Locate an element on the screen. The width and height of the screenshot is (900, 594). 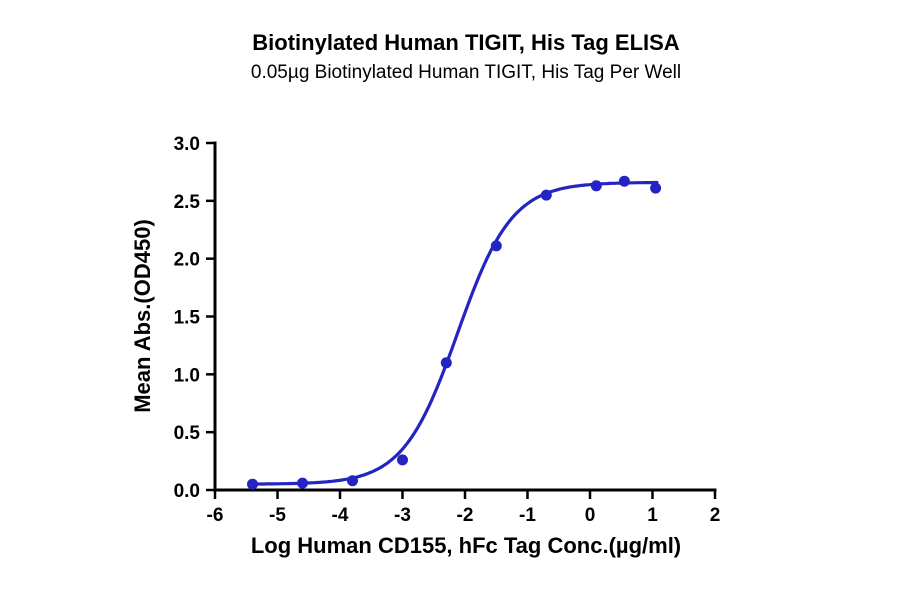
x-axis-tick-label: -2 is located at coordinates (465, 515).